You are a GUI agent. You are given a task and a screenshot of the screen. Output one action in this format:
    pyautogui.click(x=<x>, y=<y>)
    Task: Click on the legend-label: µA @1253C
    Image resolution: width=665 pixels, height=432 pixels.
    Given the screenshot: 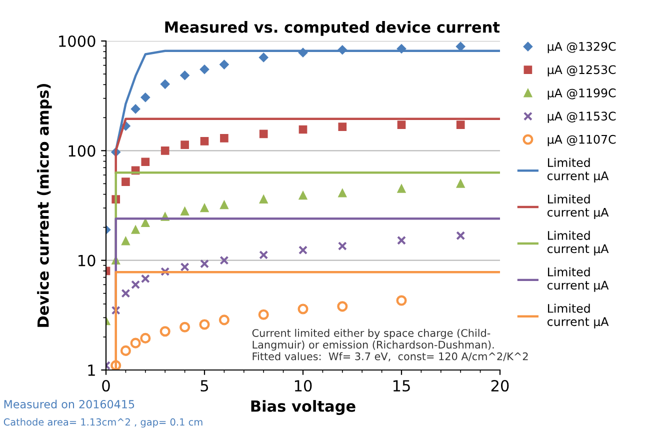 What is the action you would take?
    pyautogui.click(x=582, y=70)
    